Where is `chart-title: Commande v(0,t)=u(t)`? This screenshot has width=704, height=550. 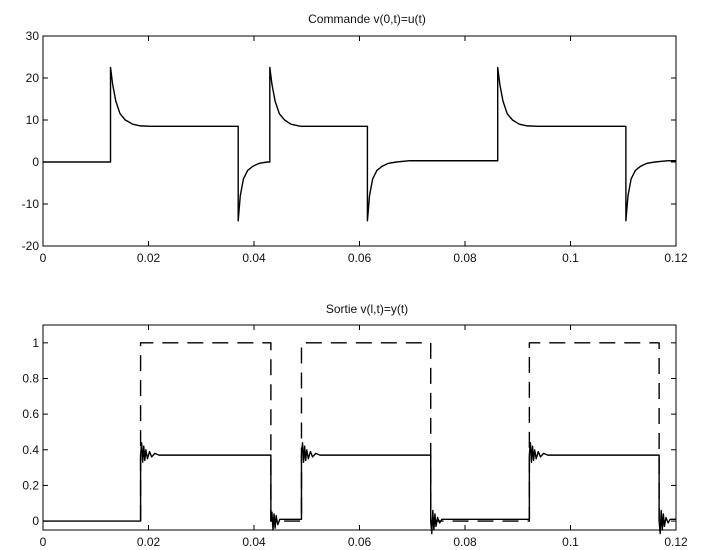
chart-title: Commande v(0,t)=u(t) is located at coordinates (367, 19).